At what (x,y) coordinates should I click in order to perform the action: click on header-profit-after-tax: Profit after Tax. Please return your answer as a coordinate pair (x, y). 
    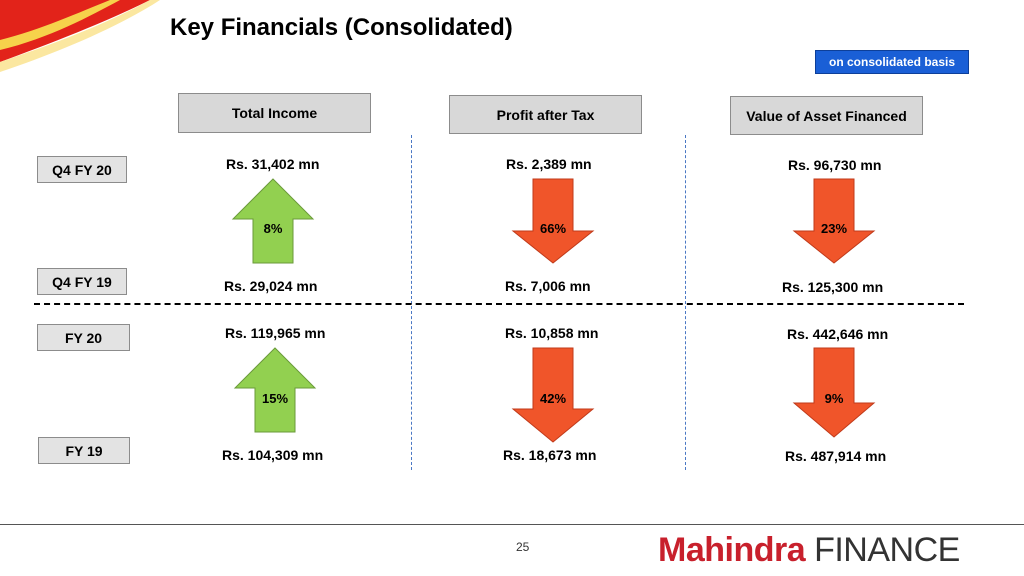
    Looking at the image, I should click on (545, 114).